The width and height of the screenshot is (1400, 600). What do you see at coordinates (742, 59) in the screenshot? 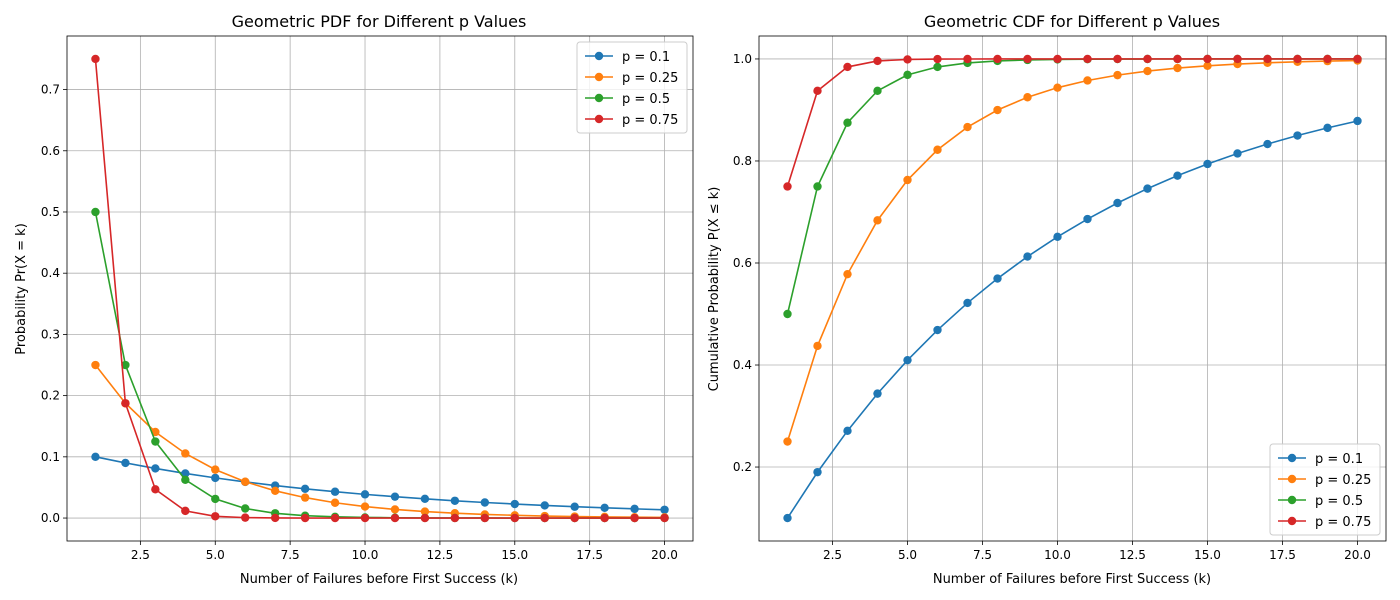
I see `cdf-y-tick-label: 1.0` at bounding box center [742, 59].